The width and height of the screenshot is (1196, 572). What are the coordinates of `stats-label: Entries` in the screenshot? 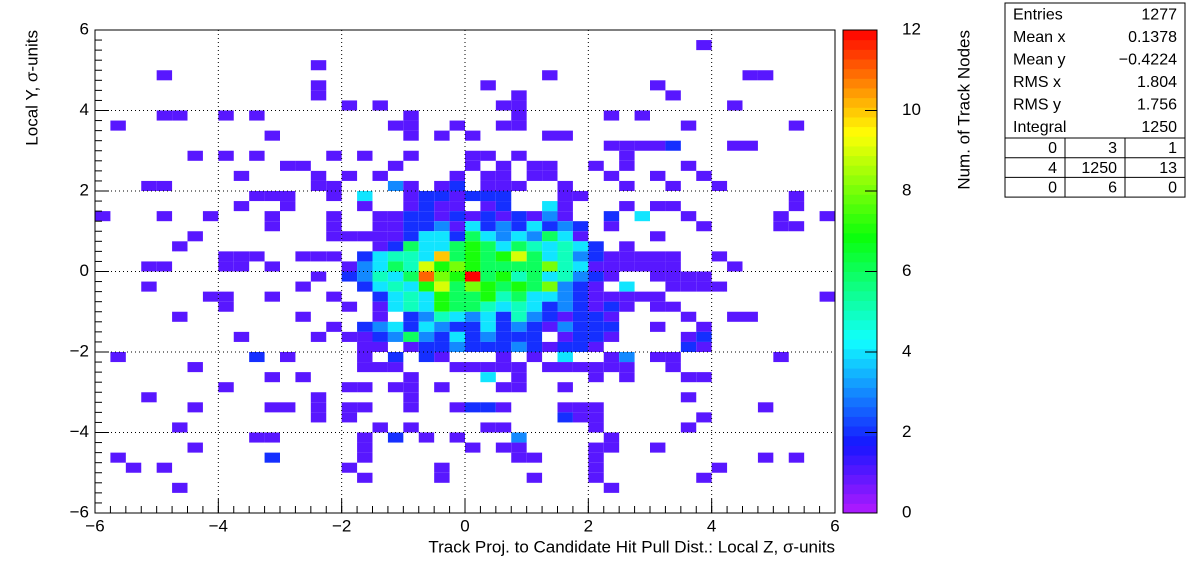 It's located at (1038, 14).